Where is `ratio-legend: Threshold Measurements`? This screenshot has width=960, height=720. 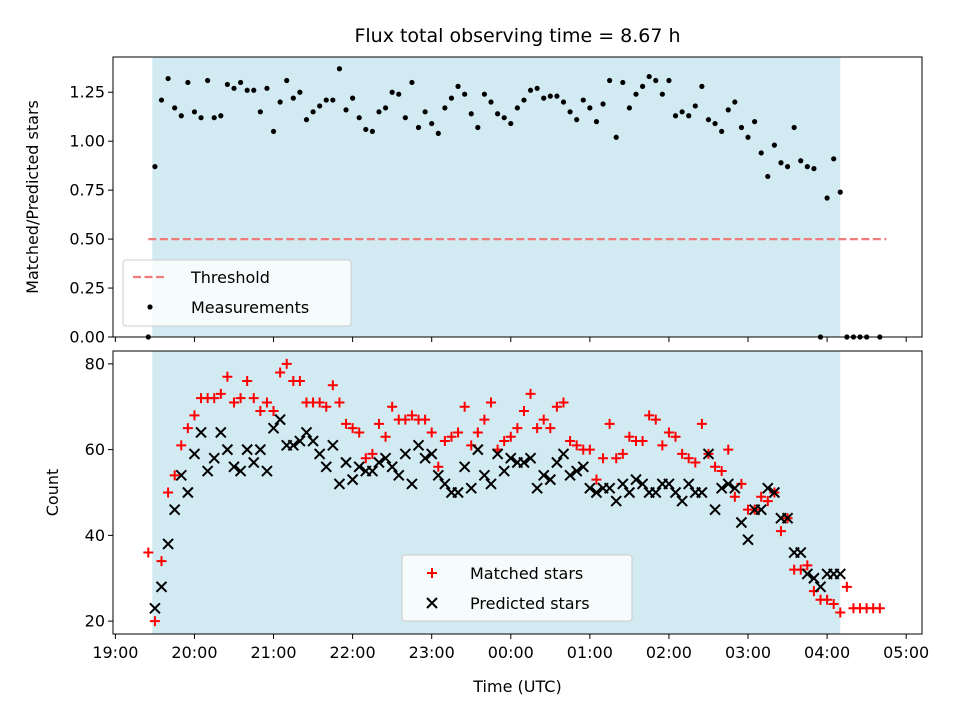 ratio-legend: Threshold Measurements is located at coordinates (237, 293).